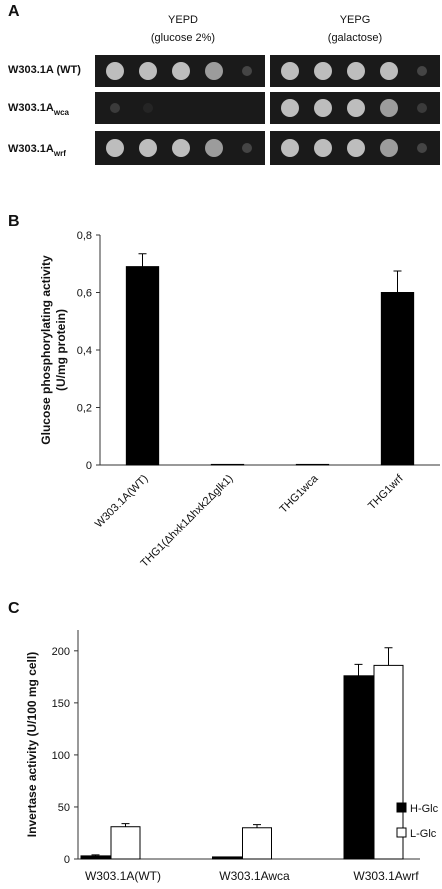 This screenshot has height=889, width=442. I want to click on row-label: W303.1Awca, so click(39, 109).